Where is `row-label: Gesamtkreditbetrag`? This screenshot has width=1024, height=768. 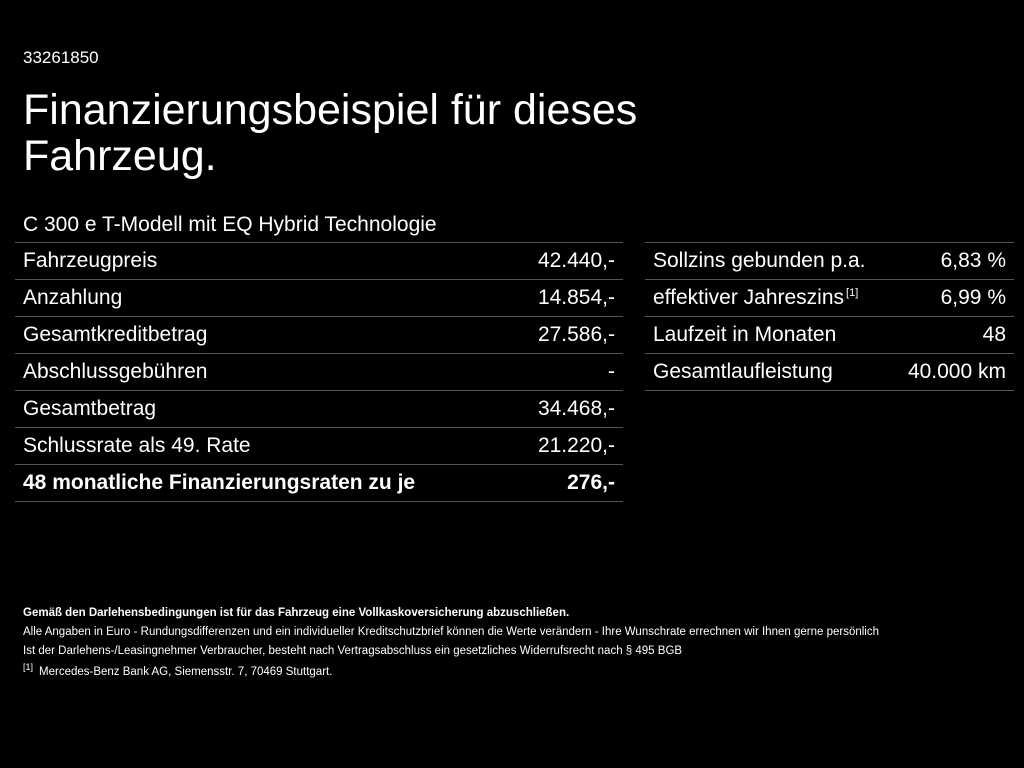 row-label: Gesamtkreditbetrag is located at coordinates (263, 335).